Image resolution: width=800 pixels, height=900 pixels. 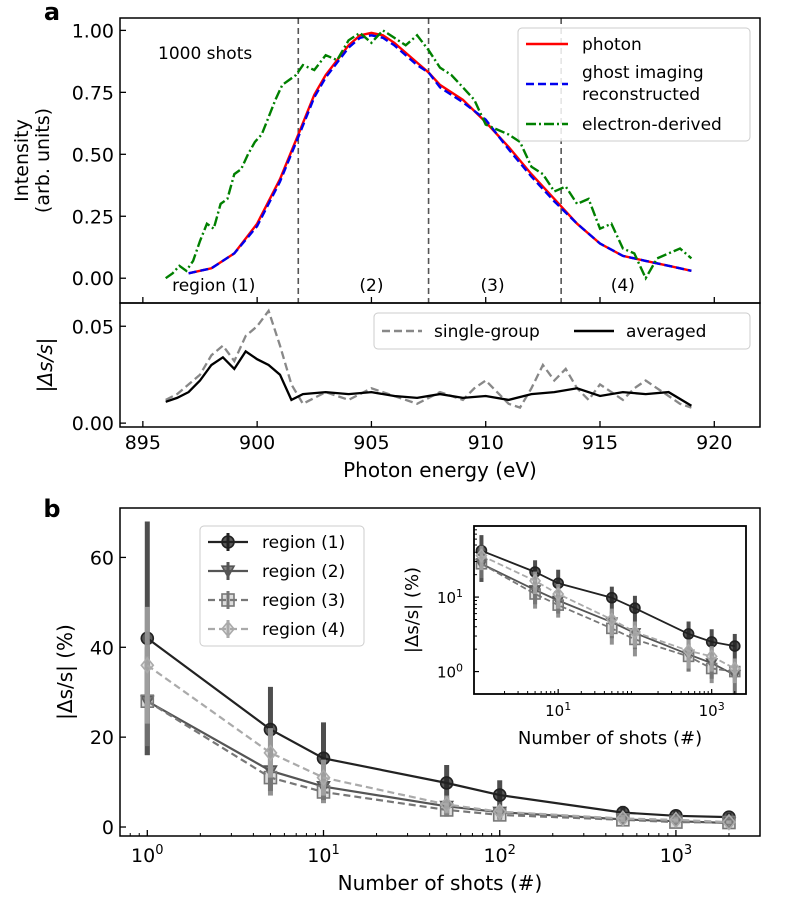 I want to click on panel-label-b: b, so click(x=51, y=509).